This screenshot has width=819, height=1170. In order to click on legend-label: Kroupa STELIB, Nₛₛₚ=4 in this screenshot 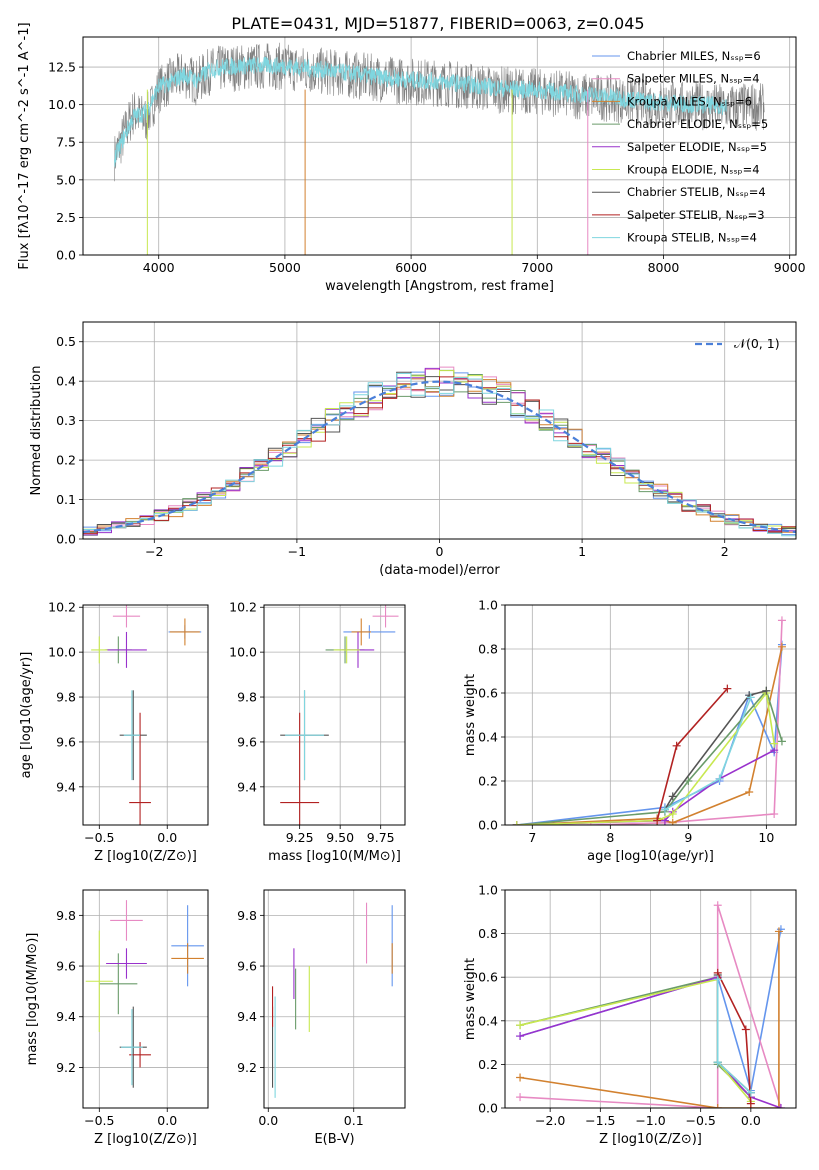, I will do `click(692, 238)`.